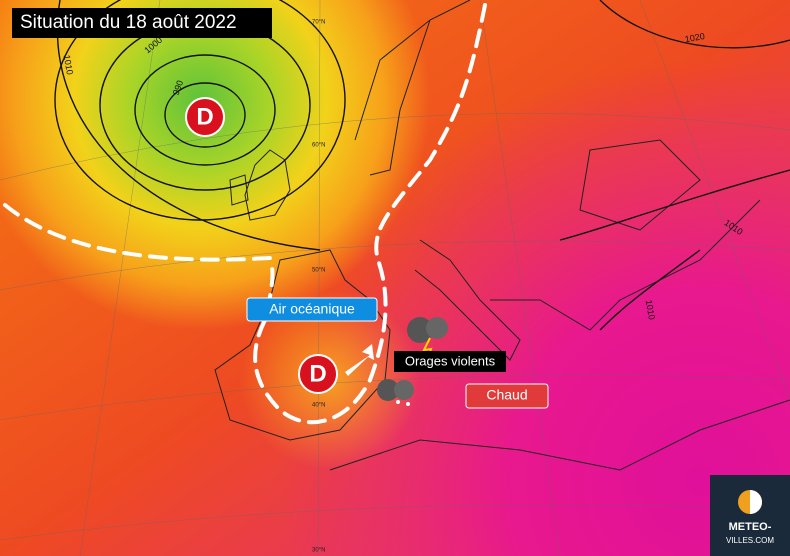  Describe the element at coordinates (412, 88) in the screenshot. I see `coast-scandinavia` at that location.